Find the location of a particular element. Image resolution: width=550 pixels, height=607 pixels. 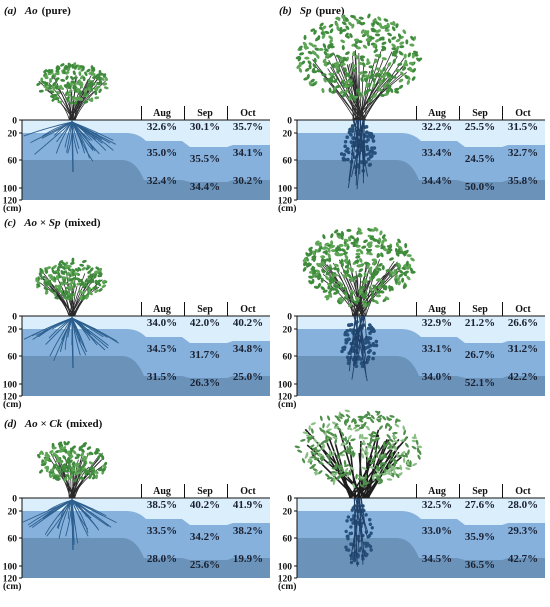

taproot is located at coordinates (72, 146).